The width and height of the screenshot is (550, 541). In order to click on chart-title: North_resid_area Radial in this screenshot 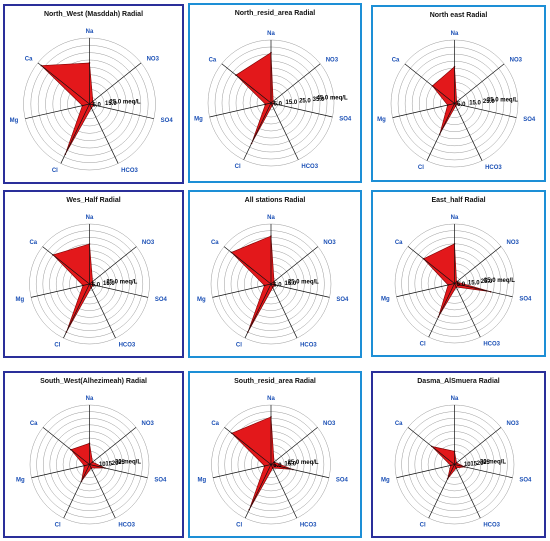, I will do `click(275, 13)`.